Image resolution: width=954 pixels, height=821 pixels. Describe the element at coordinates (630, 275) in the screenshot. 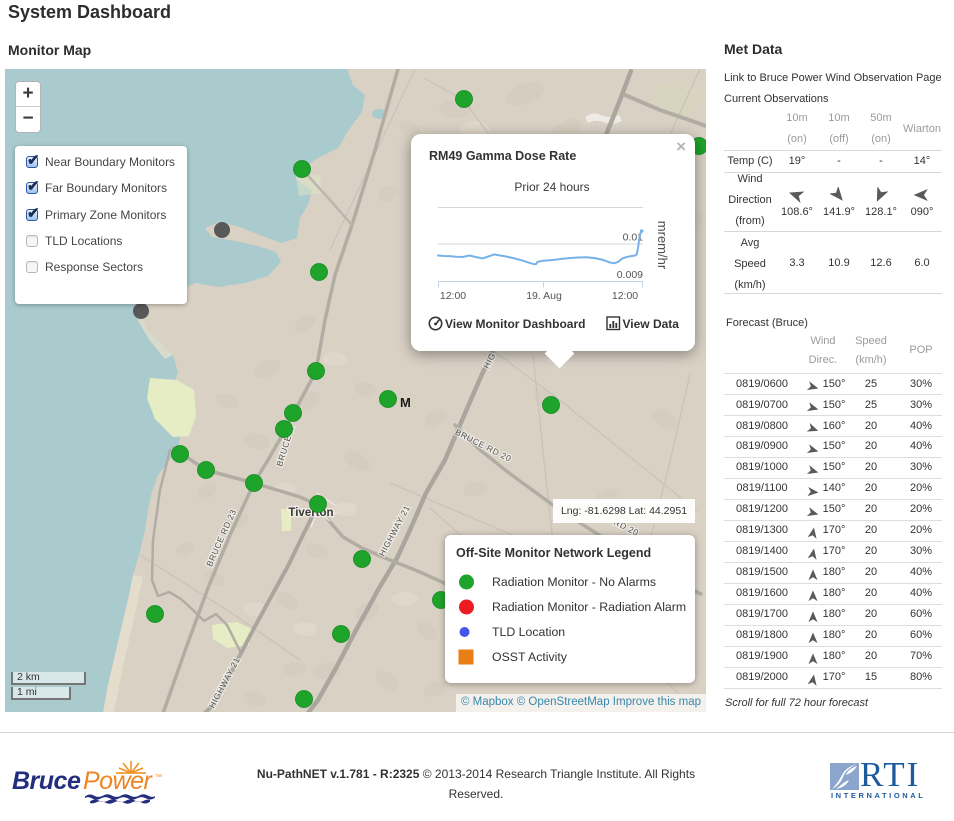

I see `svg-text: 0.009` at that location.